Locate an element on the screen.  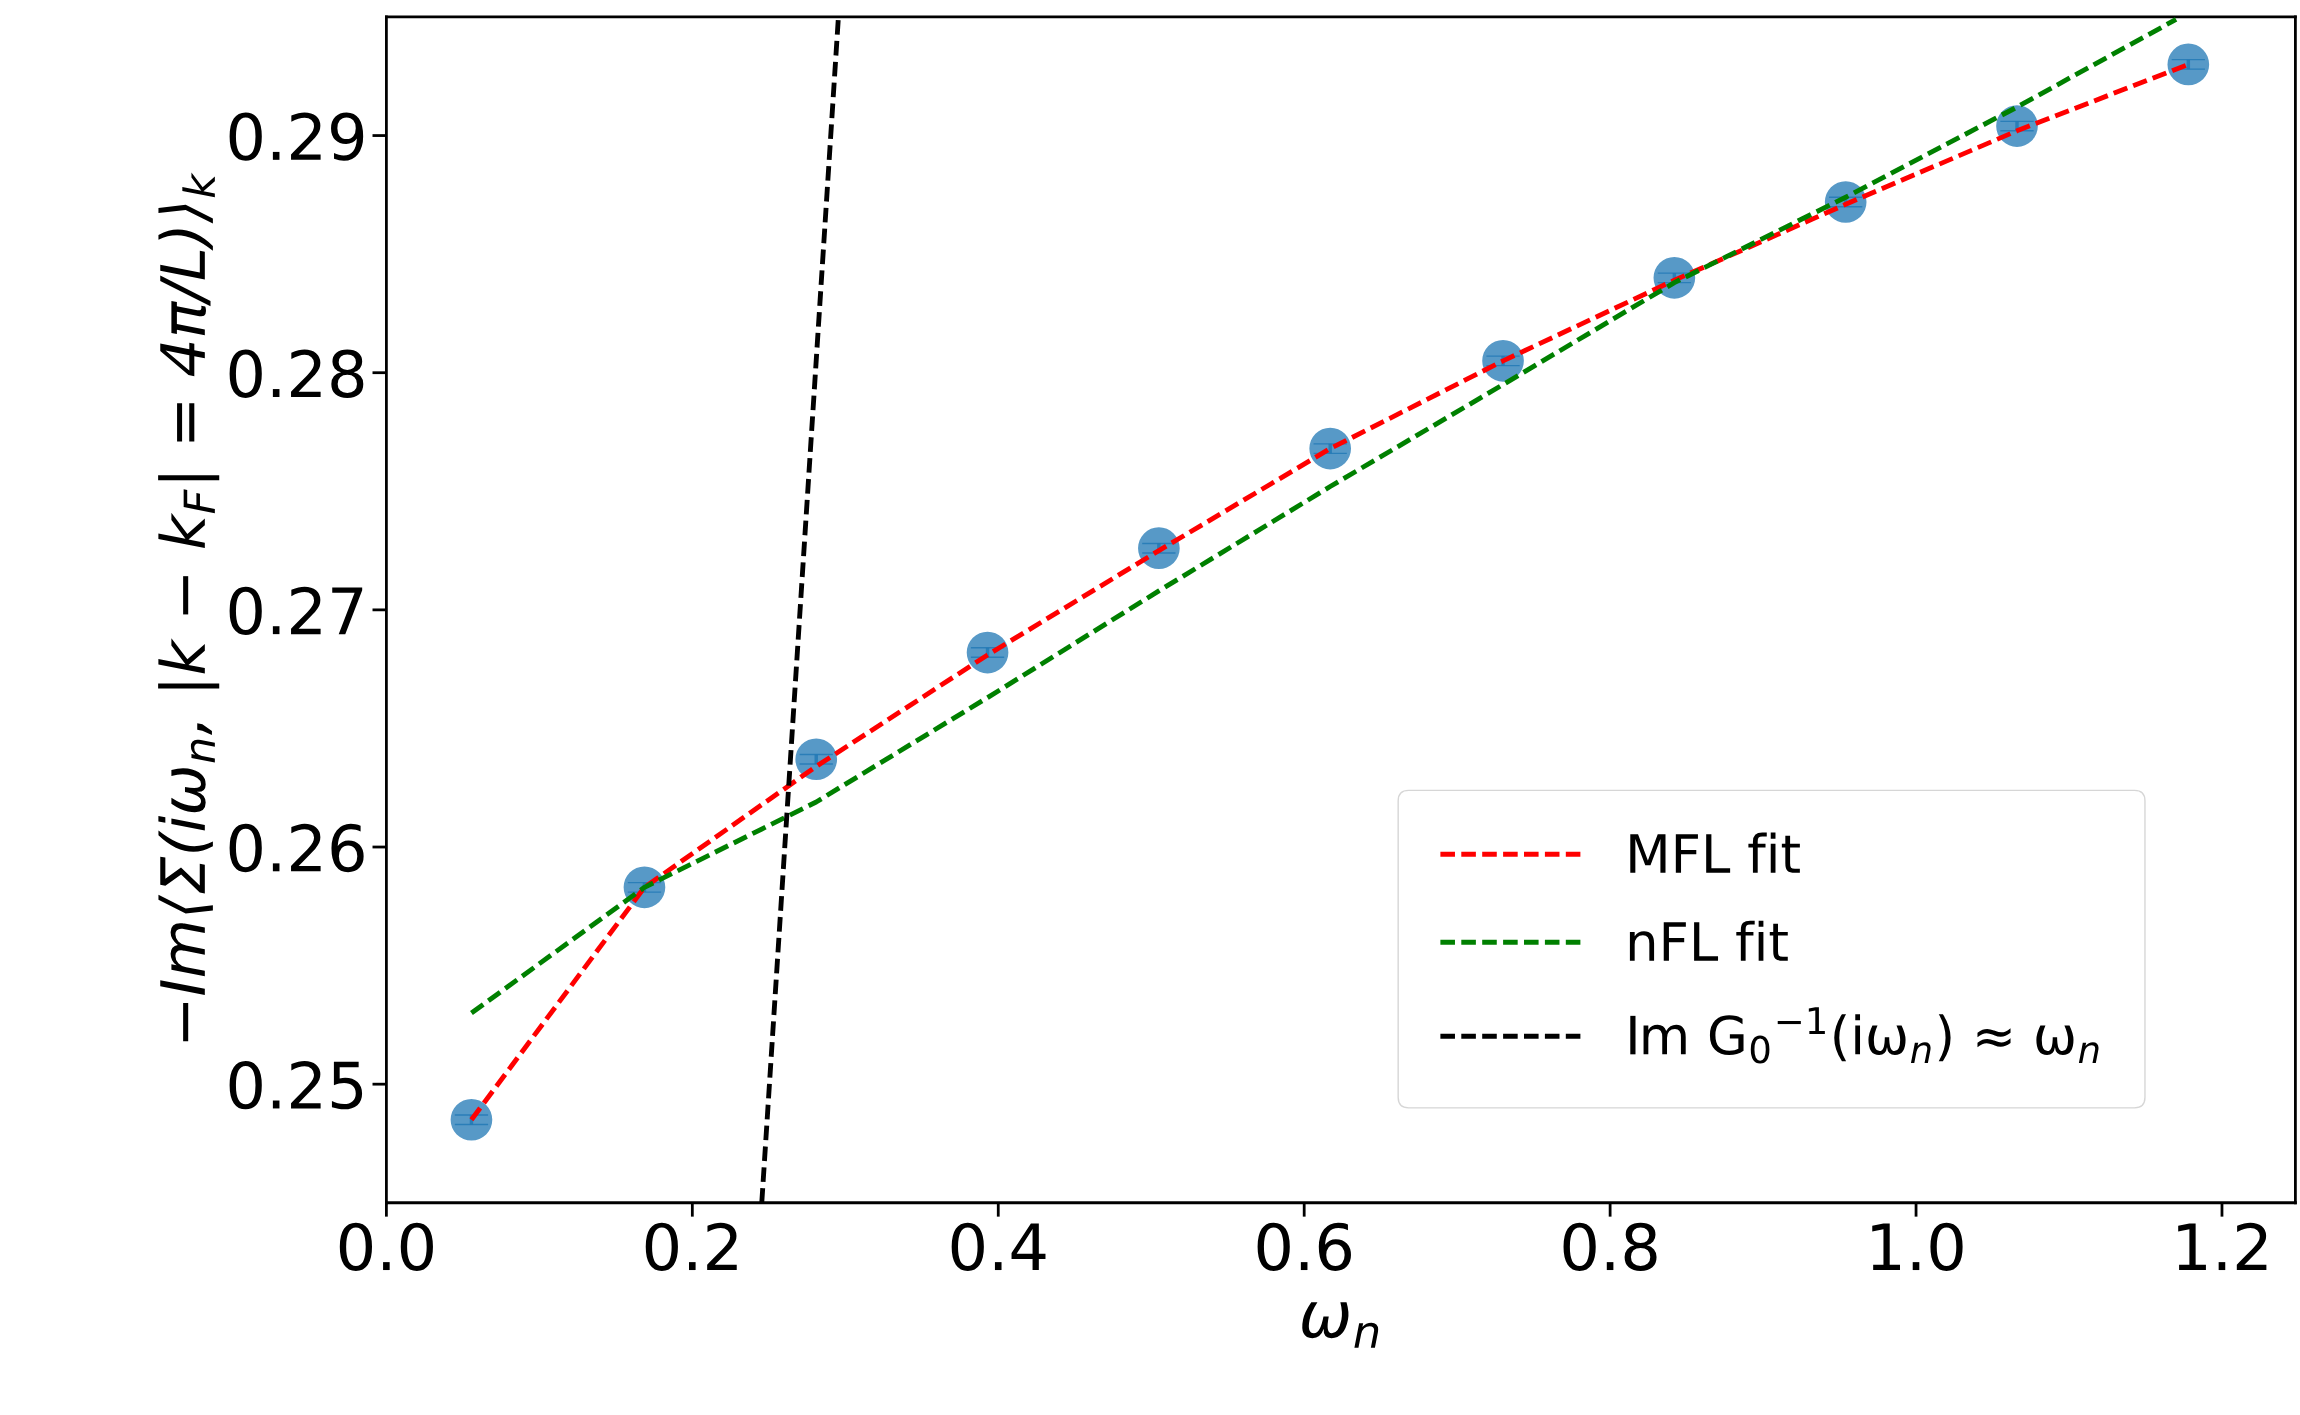
x-tick-label: 0.4 is located at coordinates (998, 1246).